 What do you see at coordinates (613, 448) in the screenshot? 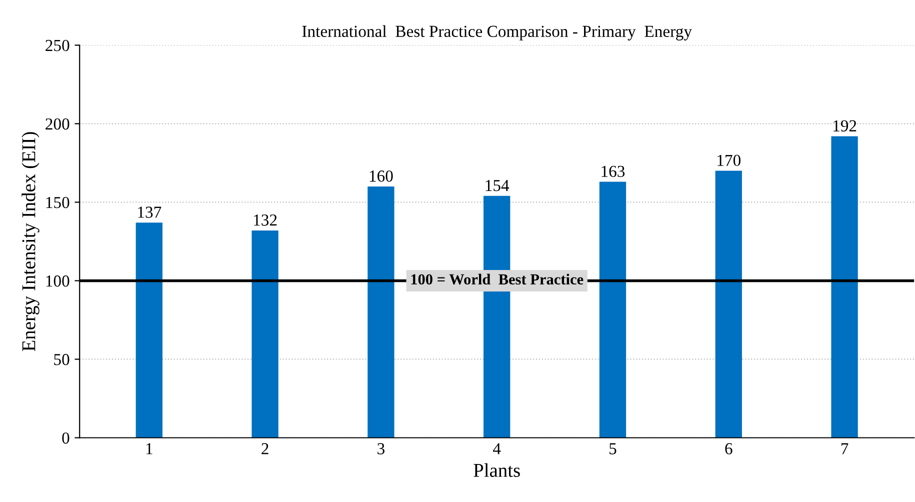
I see `x-tick-label: 5` at bounding box center [613, 448].